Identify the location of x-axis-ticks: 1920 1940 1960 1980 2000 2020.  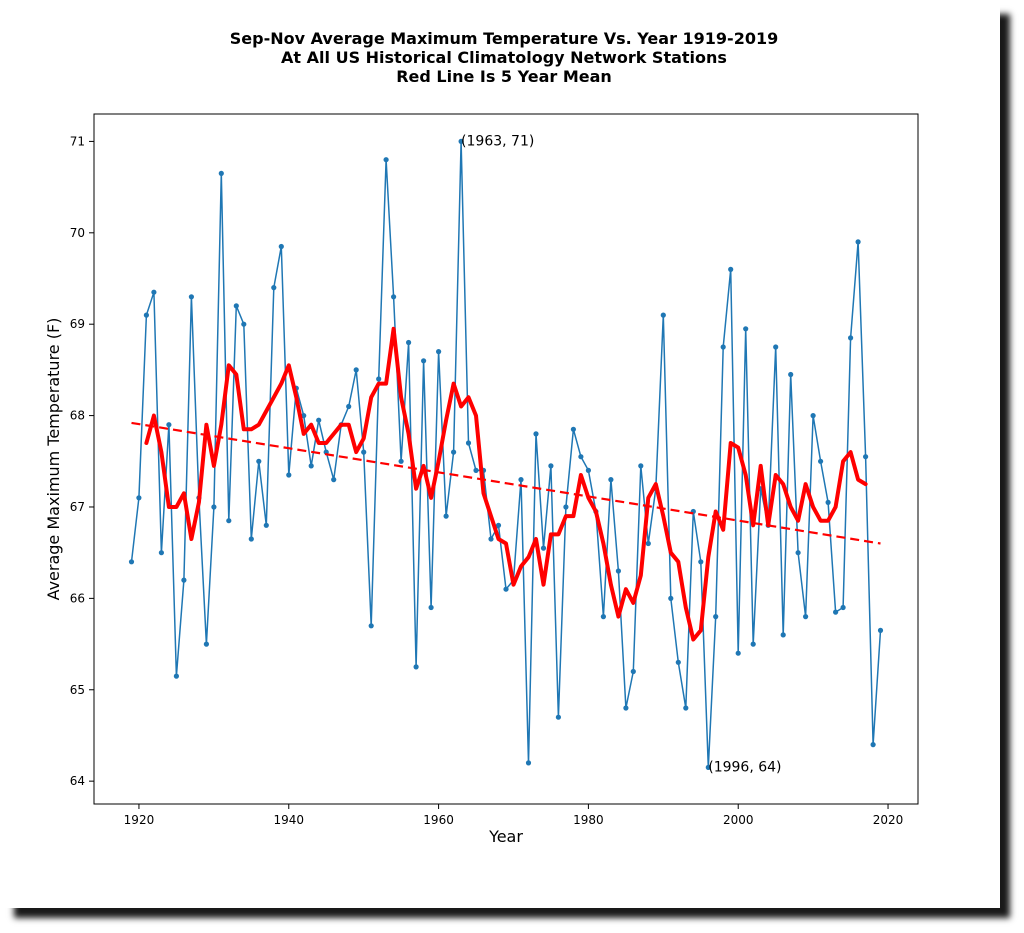
(514, 815).